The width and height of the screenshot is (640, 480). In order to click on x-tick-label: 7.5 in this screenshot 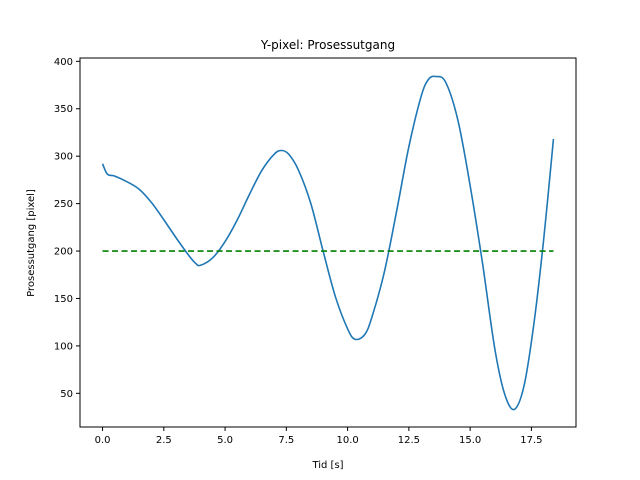, I will do `click(286, 440)`.